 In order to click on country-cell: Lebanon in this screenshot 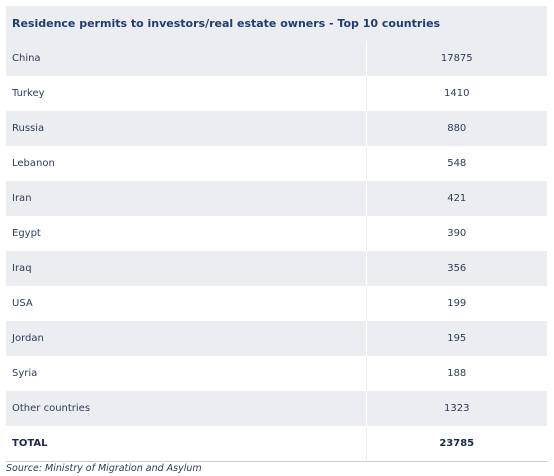, I will do `click(186, 163)`.